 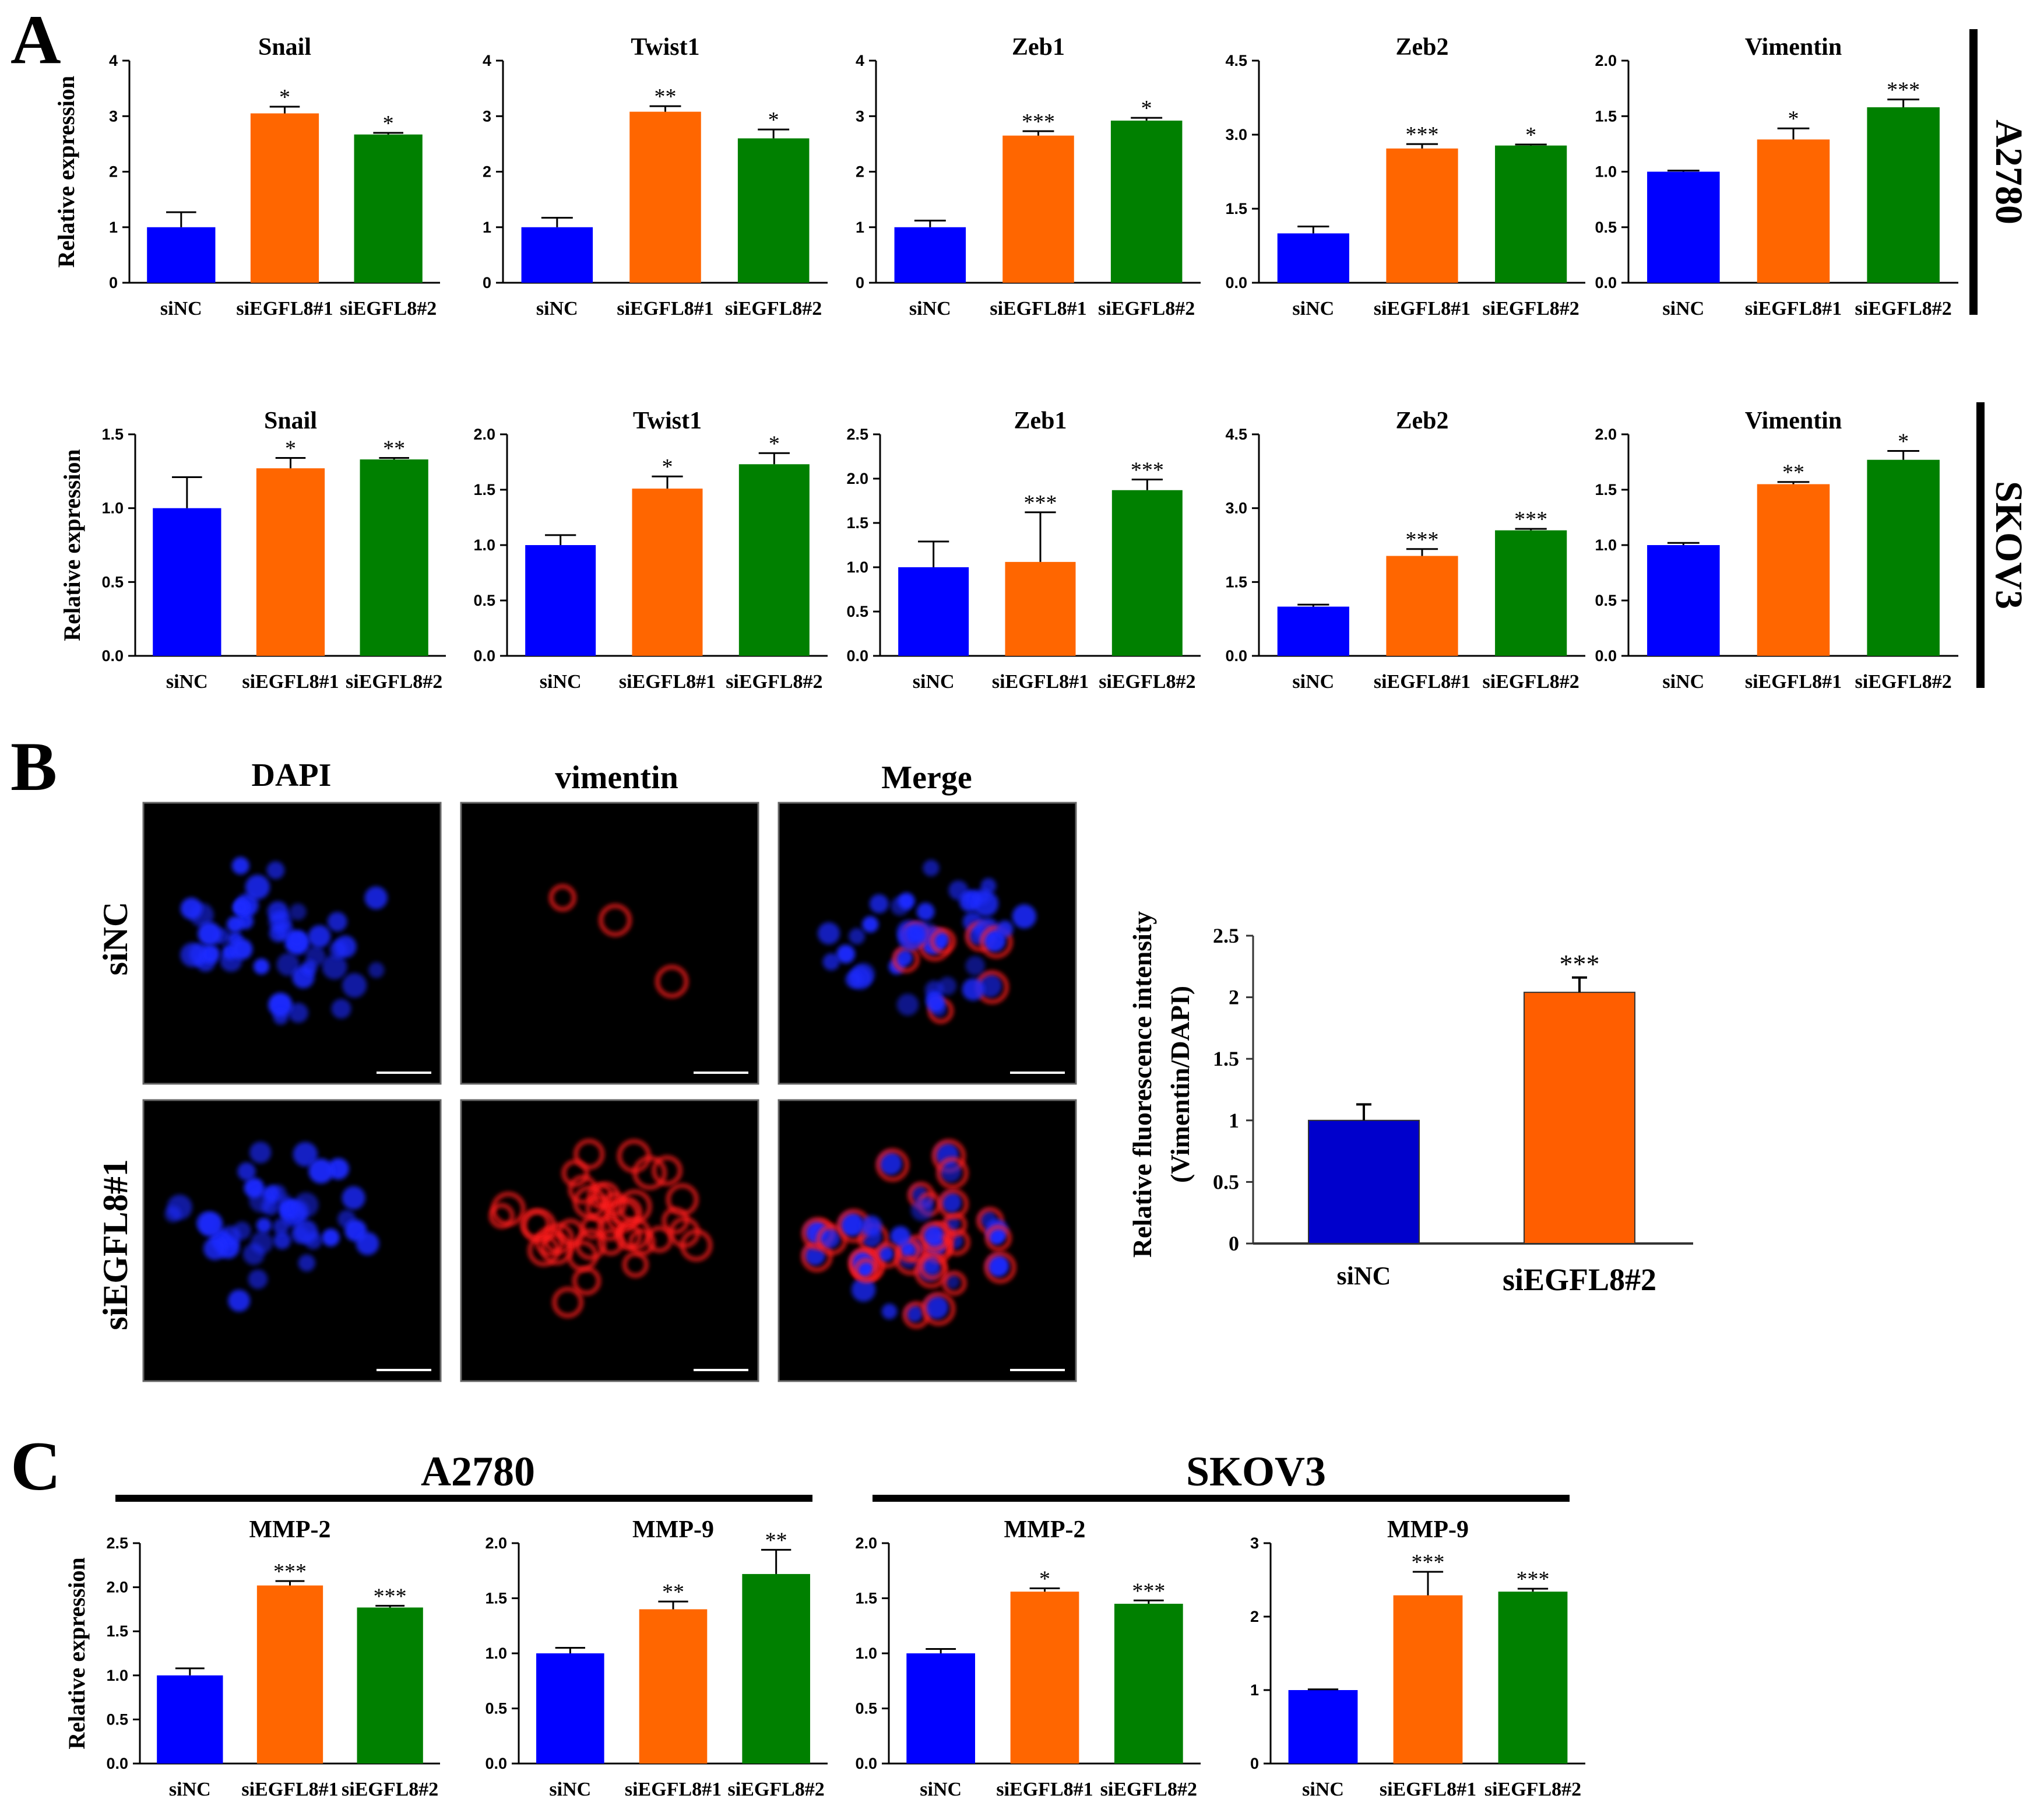 What do you see at coordinates (1045, 1529) in the screenshot?
I see `chart-title: MMP-2` at bounding box center [1045, 1529].